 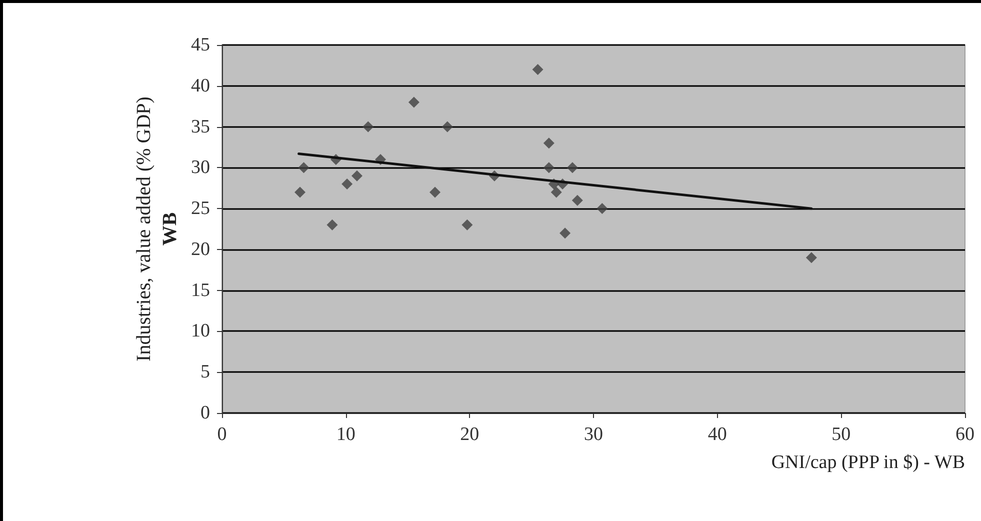 What do you see at coordinates (205, 413) in the screenshot?
I see `y-tick-label: 0` at bounding box center [205, 413].